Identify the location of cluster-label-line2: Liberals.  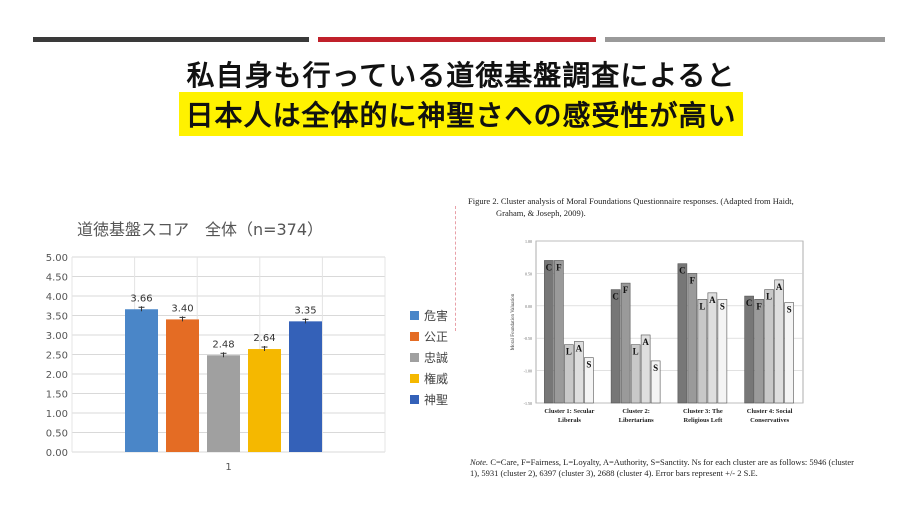
(570, 420).